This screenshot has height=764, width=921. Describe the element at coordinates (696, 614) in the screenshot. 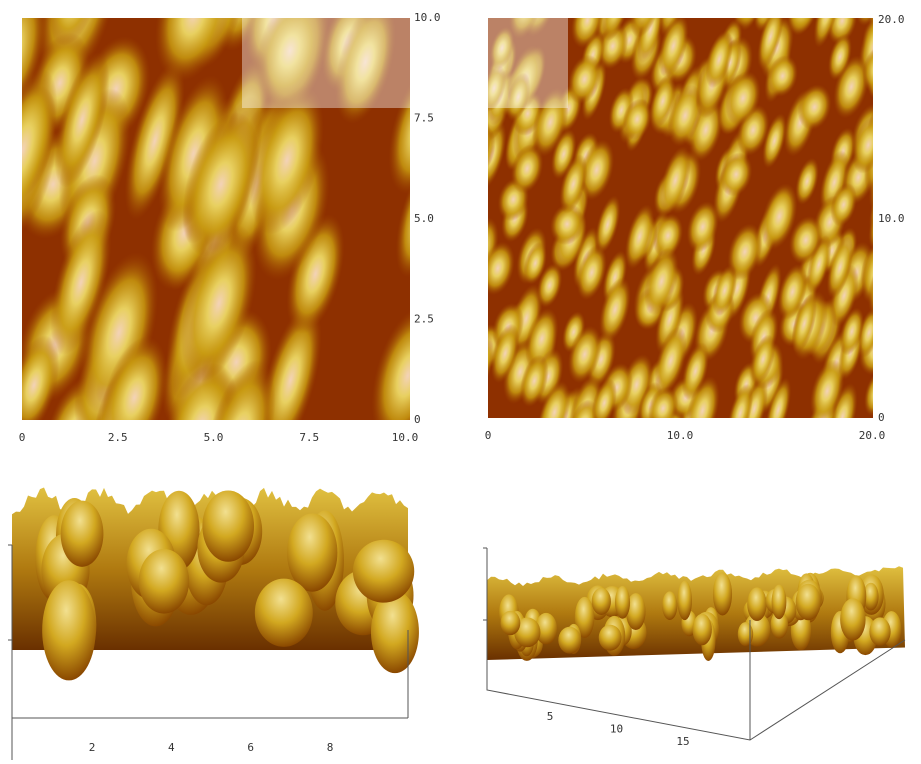

I see `surface-3d` at that location.